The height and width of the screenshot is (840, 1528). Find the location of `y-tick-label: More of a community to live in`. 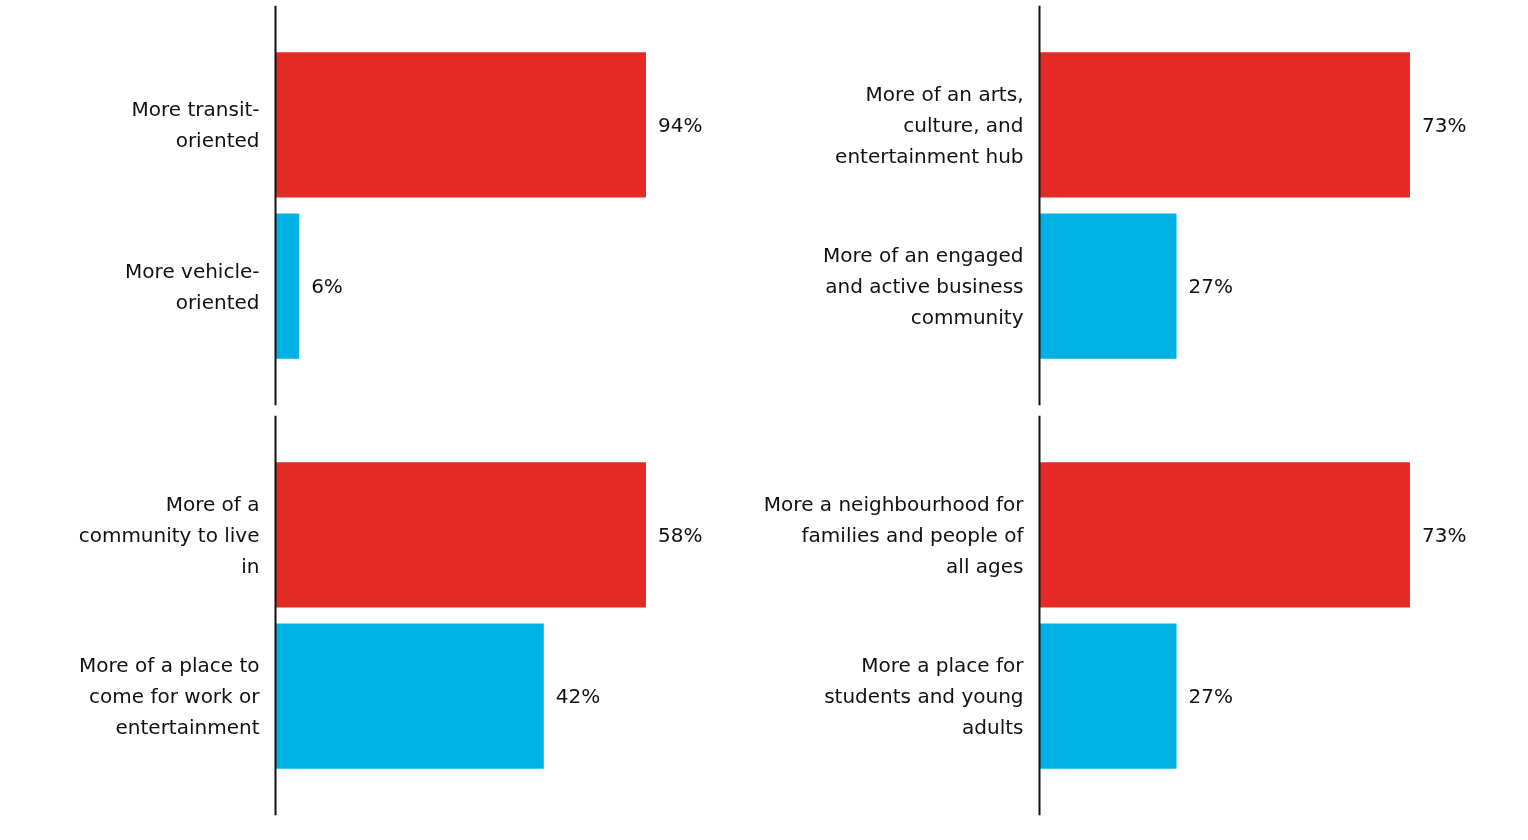

y-tick-label: More of a community to live in is located at coordinates (169, 535).